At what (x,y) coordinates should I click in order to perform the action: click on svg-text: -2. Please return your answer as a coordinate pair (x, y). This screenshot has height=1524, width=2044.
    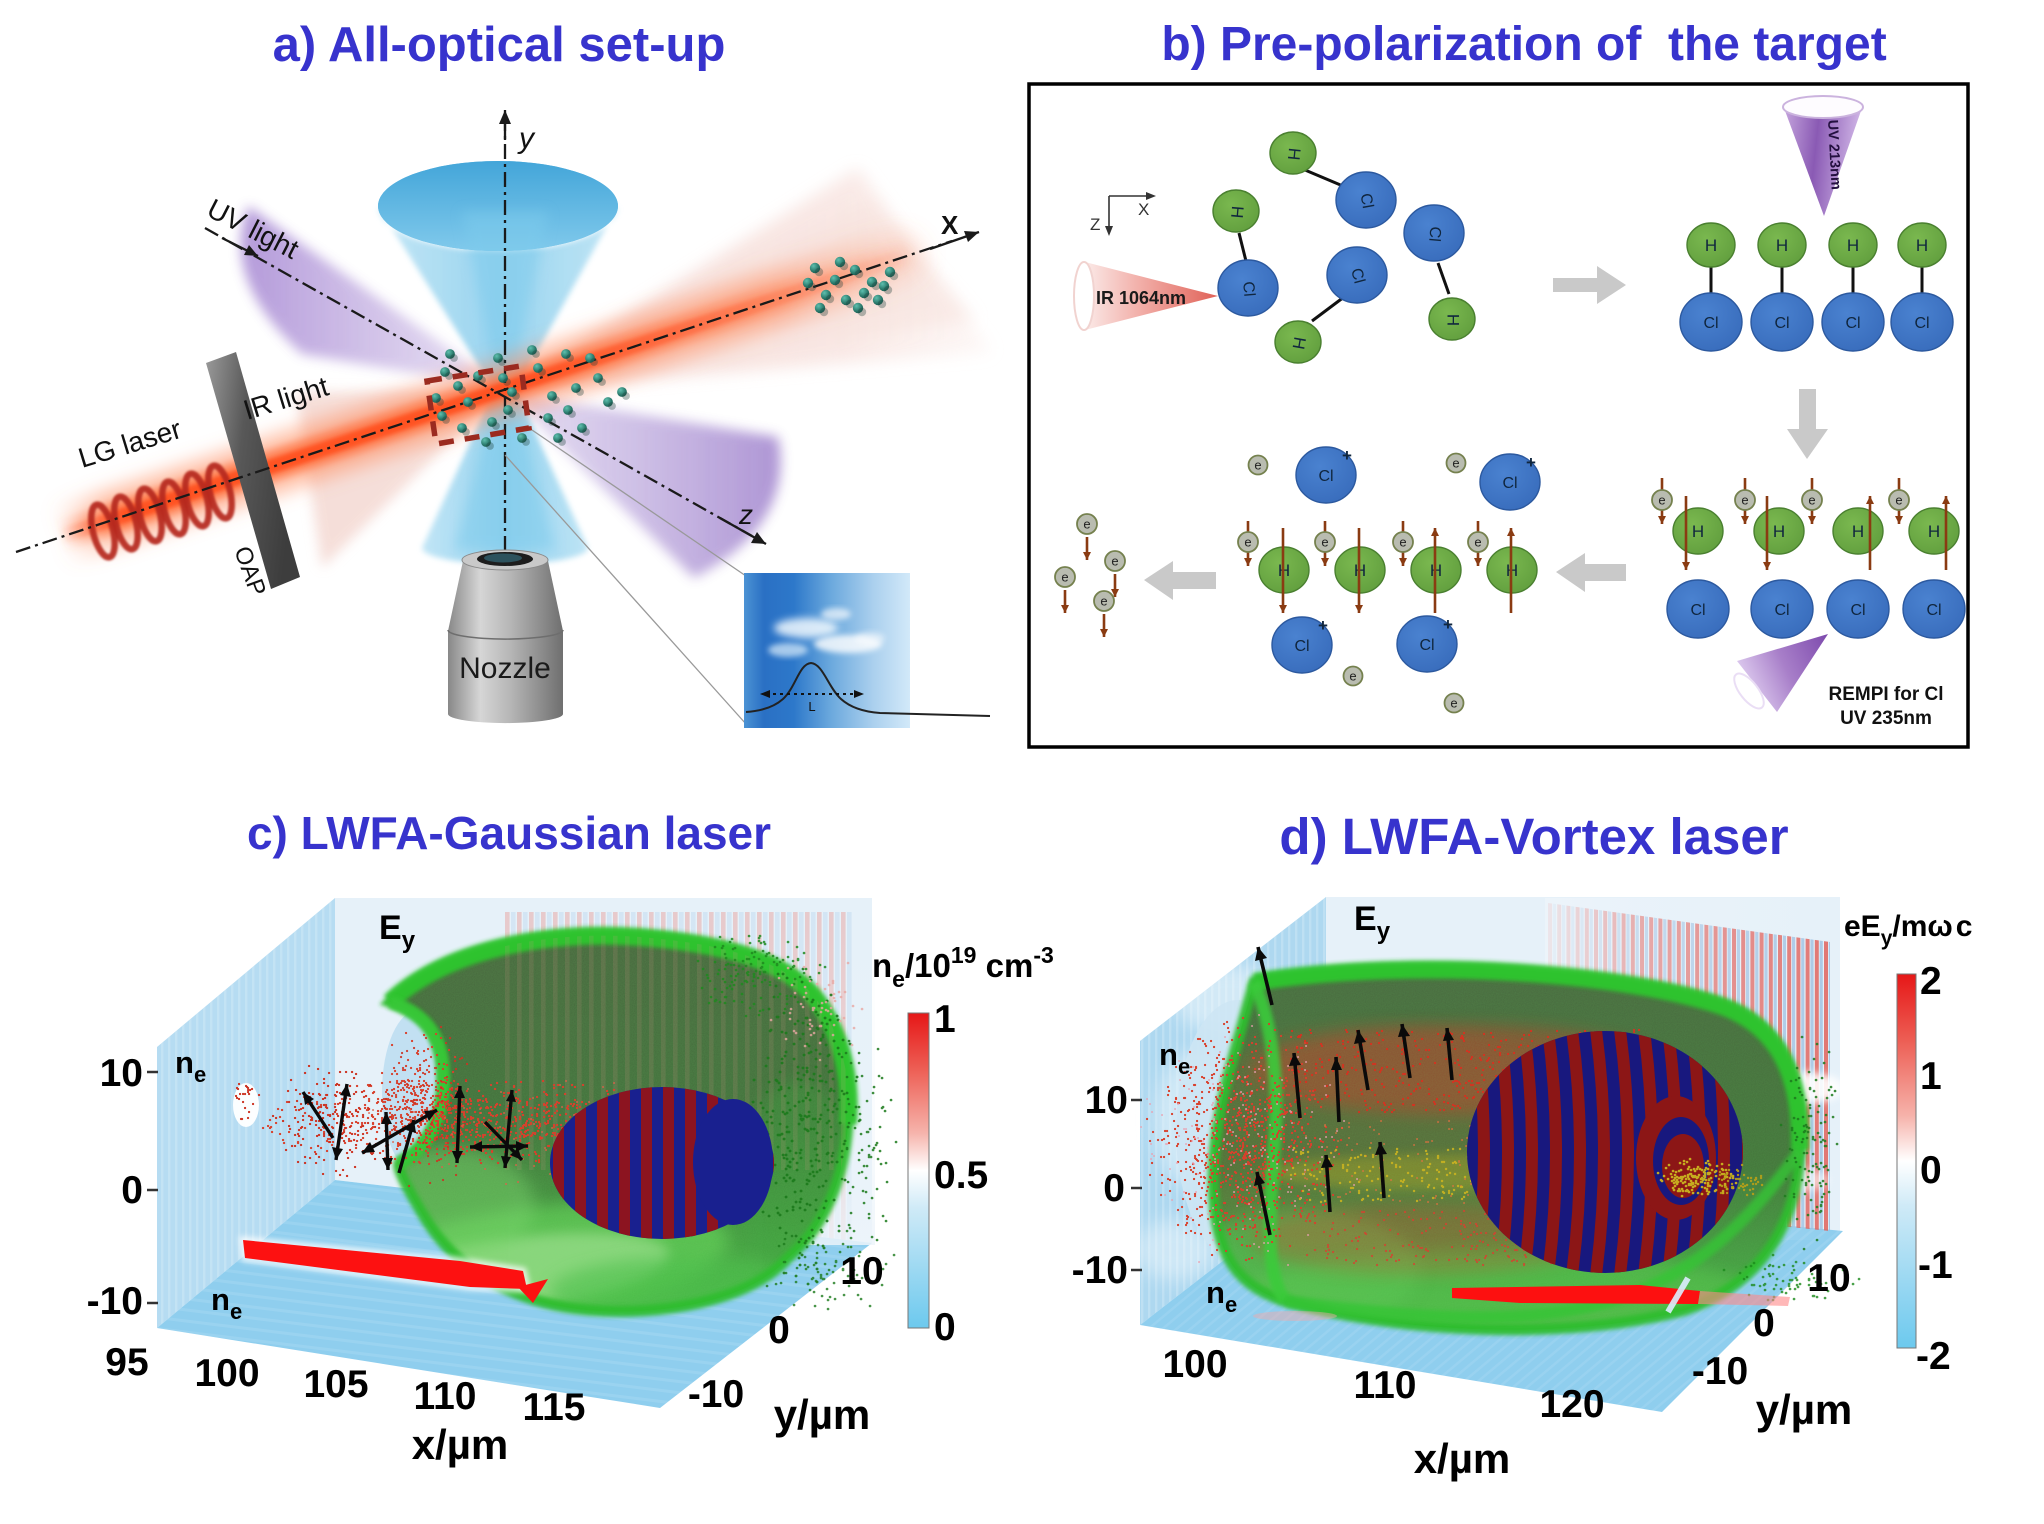
    Looking at the image, I should click on (1933, 1356).